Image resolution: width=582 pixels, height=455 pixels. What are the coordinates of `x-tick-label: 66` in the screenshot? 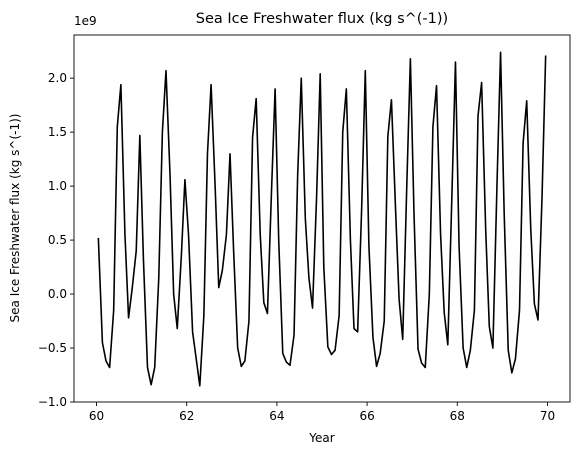 It's located at (366, 416).